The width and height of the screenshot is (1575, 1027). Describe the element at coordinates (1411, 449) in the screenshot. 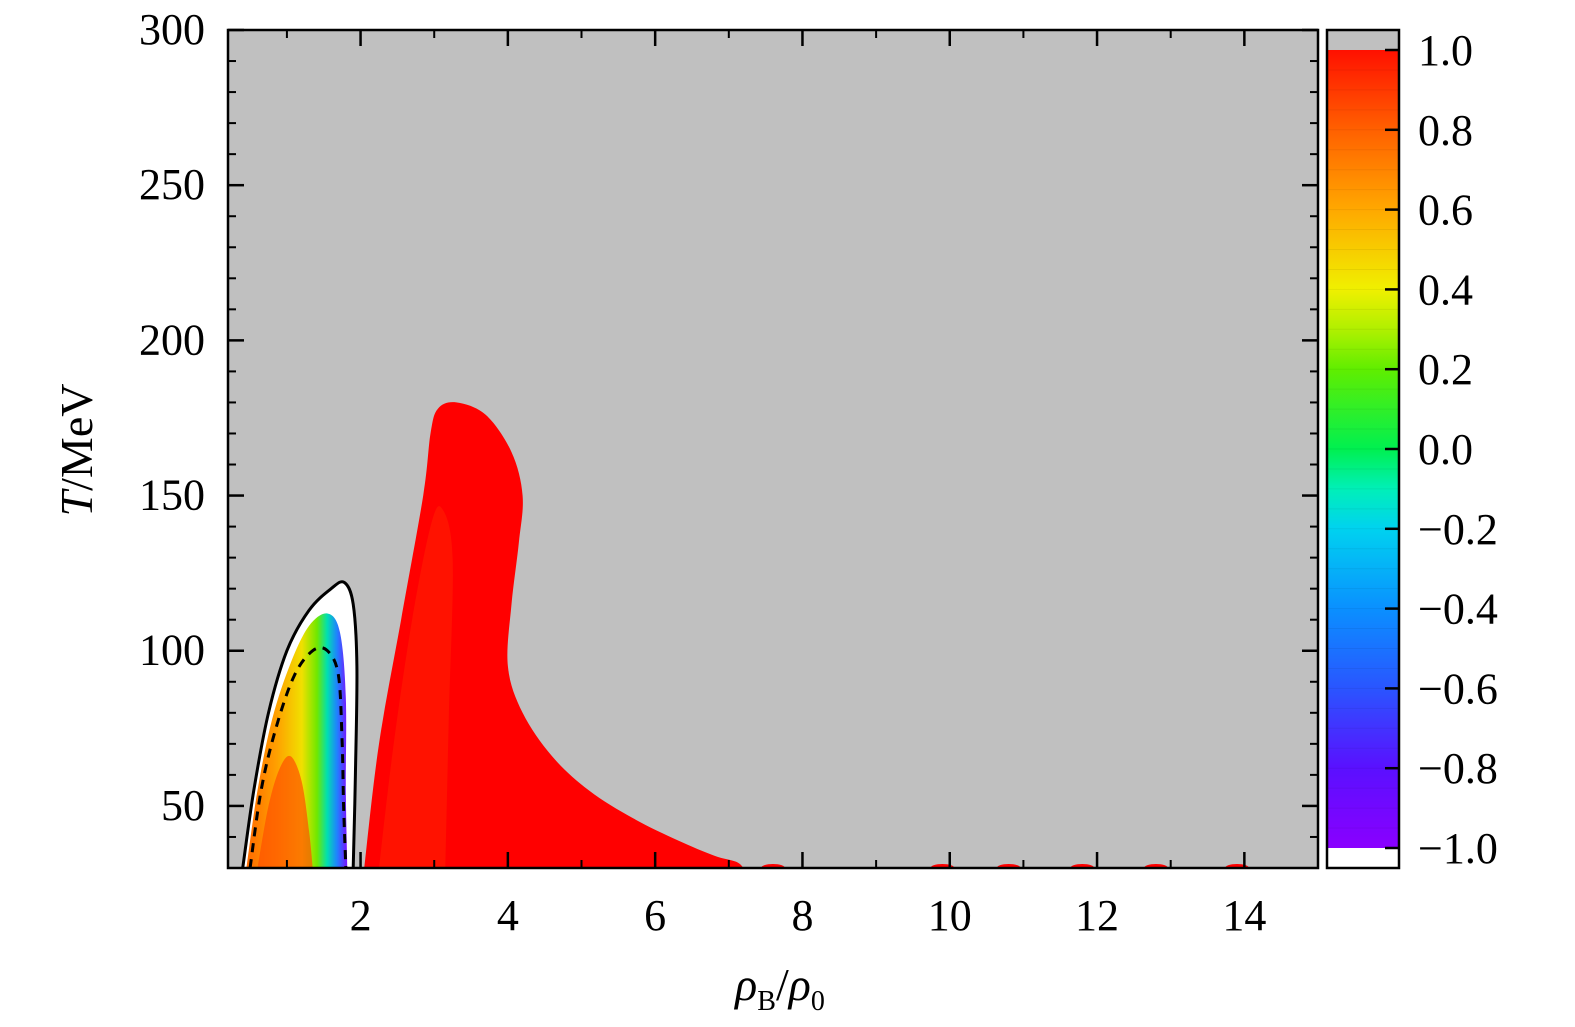

I see `colorbar: 1.0 0.8 0.6 0.4 0.2 0.0 −0.2 −0.4 −0.6 −0.8 −1.0` at that location.